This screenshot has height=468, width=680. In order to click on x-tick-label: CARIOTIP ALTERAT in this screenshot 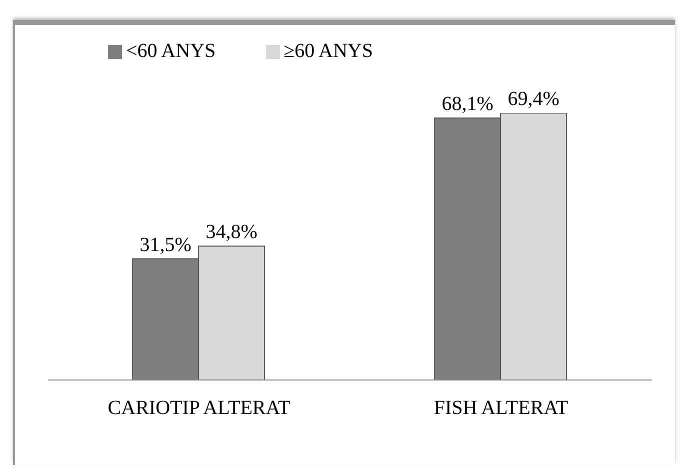, I will do `click(199, 408)`.